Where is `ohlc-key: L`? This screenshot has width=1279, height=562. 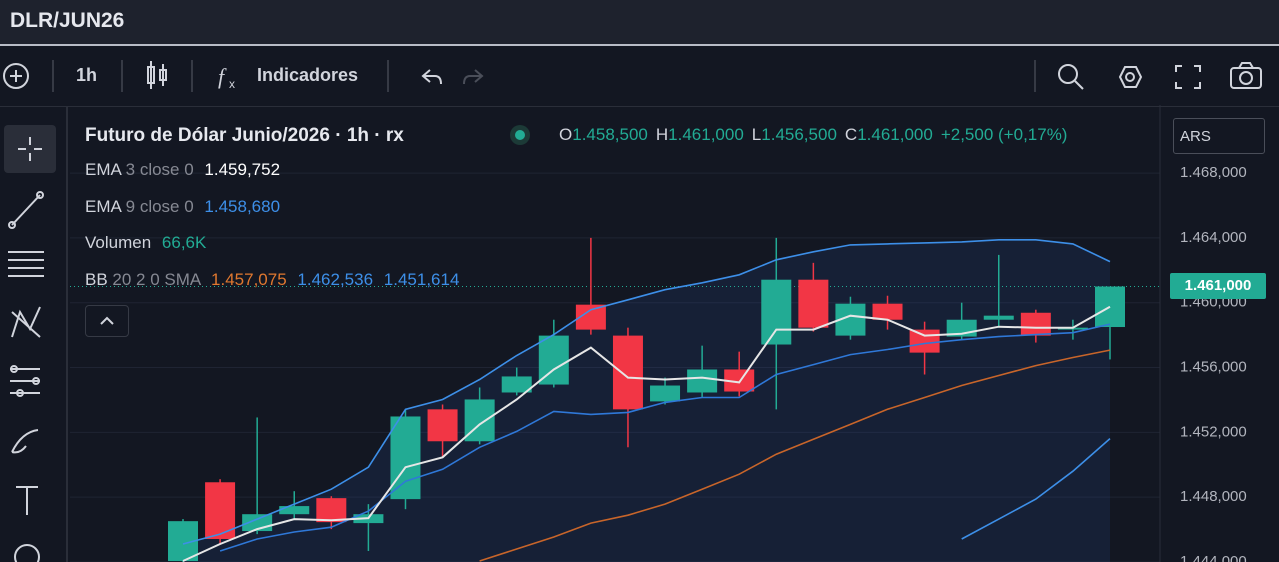 ohlc-key: L is located at coordinates (756, 134).